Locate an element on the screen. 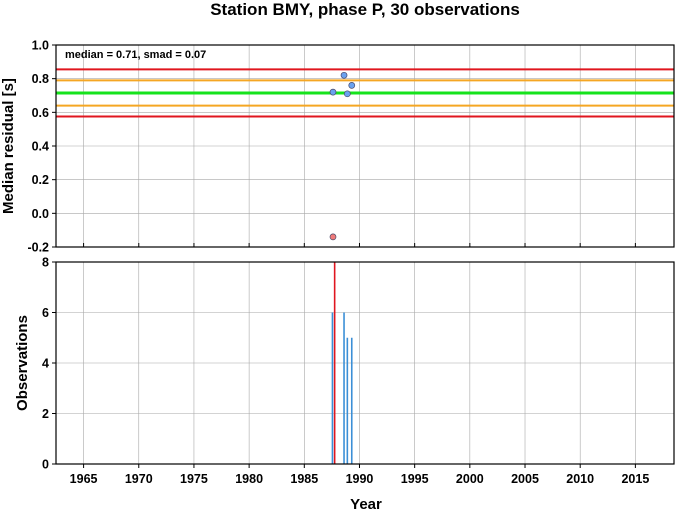 Image resolution: width=678 pixels, height=511 pixels. year-x-tick-label: 1985 is located at coordinates (304, 479).